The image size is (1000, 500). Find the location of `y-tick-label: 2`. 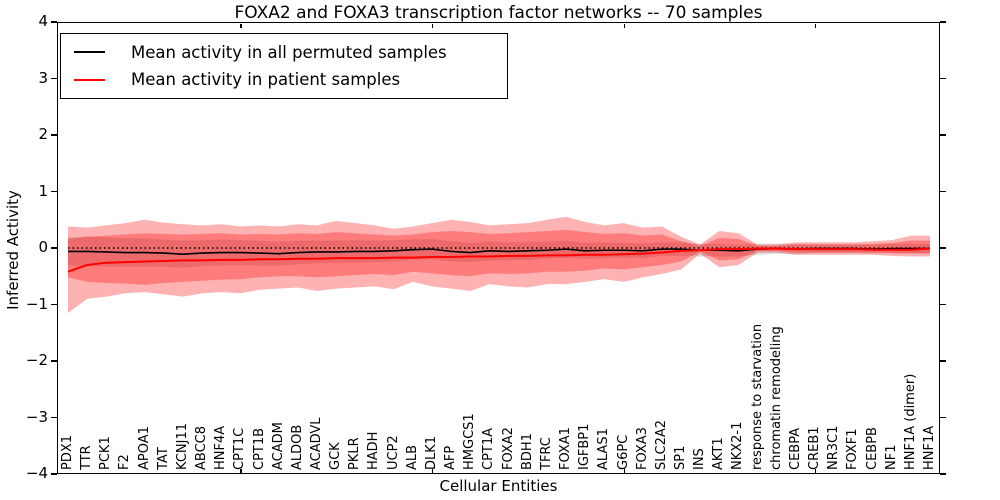

y-tick-label: 2 is located at coordinates (43, 134).